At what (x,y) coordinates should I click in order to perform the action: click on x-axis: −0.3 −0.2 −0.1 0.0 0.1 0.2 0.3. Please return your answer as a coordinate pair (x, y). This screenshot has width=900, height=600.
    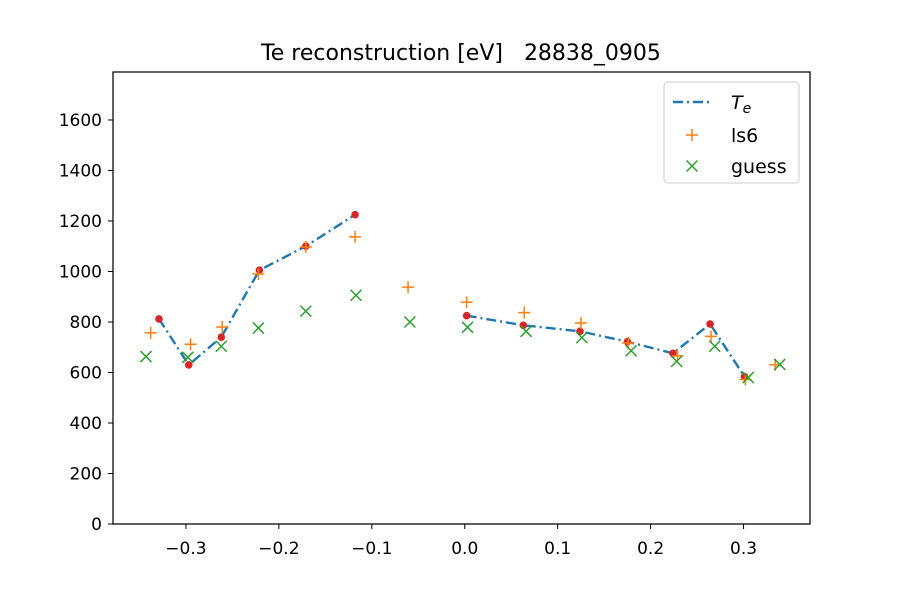
    Looking at the image, I should click on (461, 541).